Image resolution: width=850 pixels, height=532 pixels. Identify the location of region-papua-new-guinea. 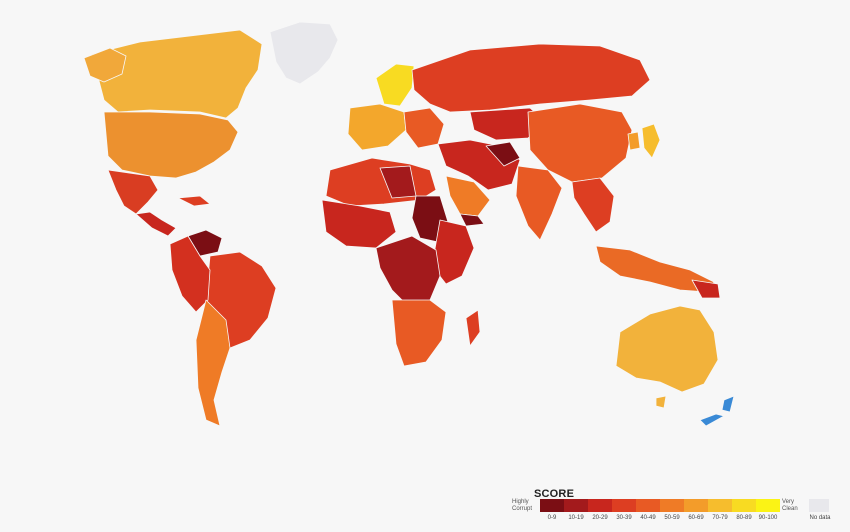
(706, 289).